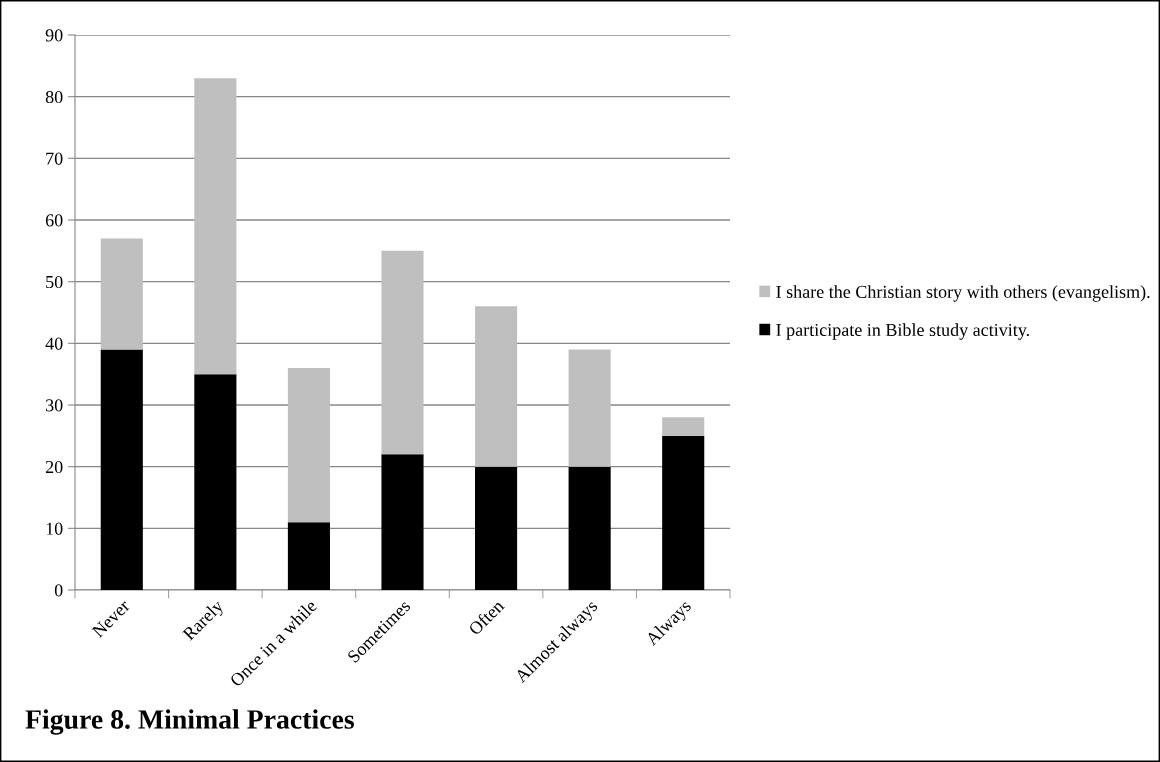 This screenshot has height=762, width=1160. I want to click on legend-label: I participate in Bible study activity., so click(902, 331).